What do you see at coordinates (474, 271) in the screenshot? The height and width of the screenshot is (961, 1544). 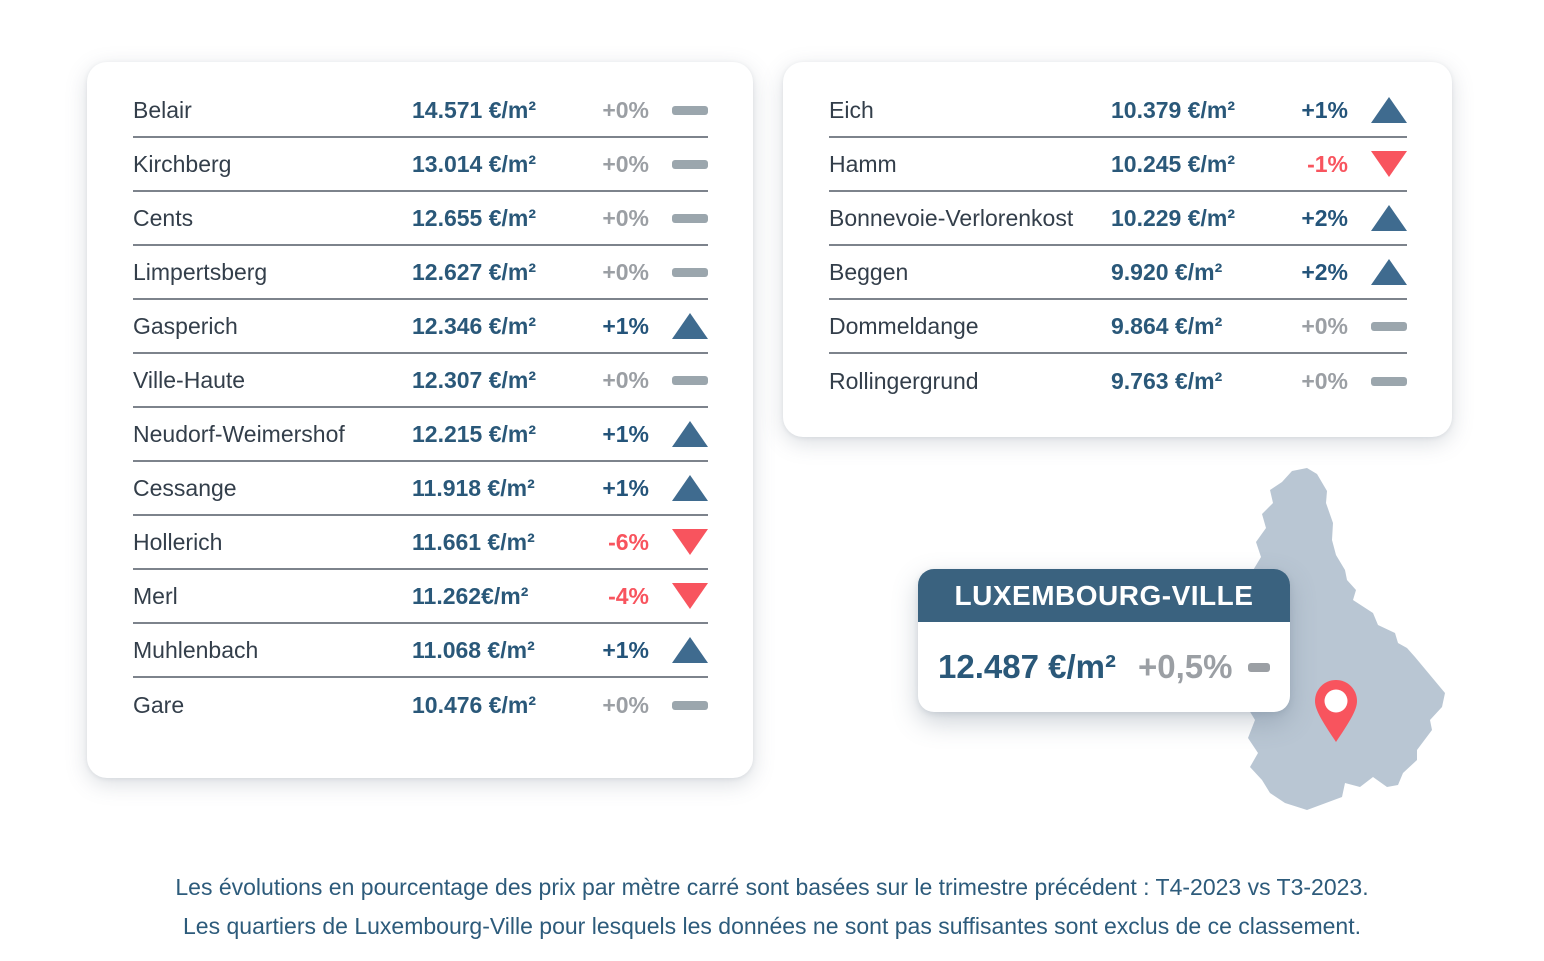 I see `price-value: 12.627 €/m²` at bounding box center [474, 271].